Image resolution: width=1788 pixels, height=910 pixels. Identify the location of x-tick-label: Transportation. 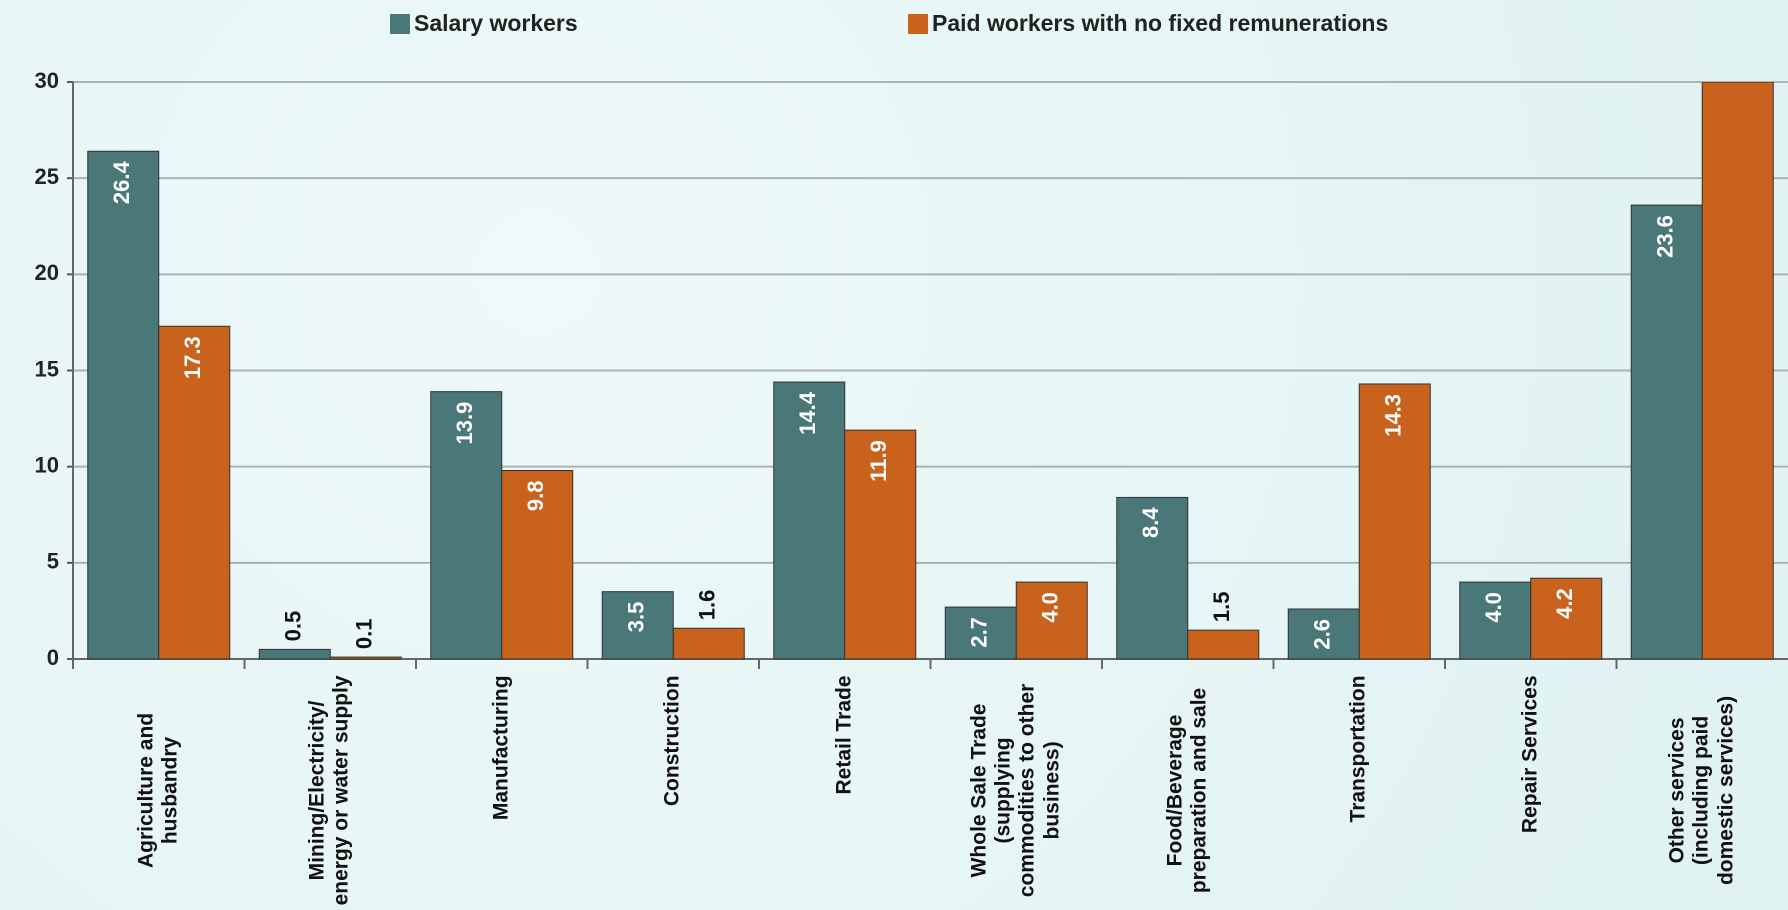
(1359, 748).